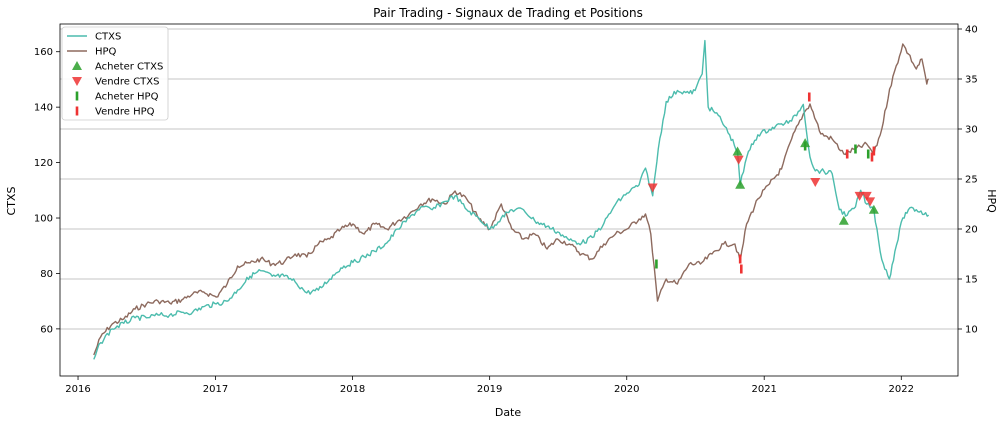  I want to click on legend-label: Acheter HPQ, so click(127, 97).